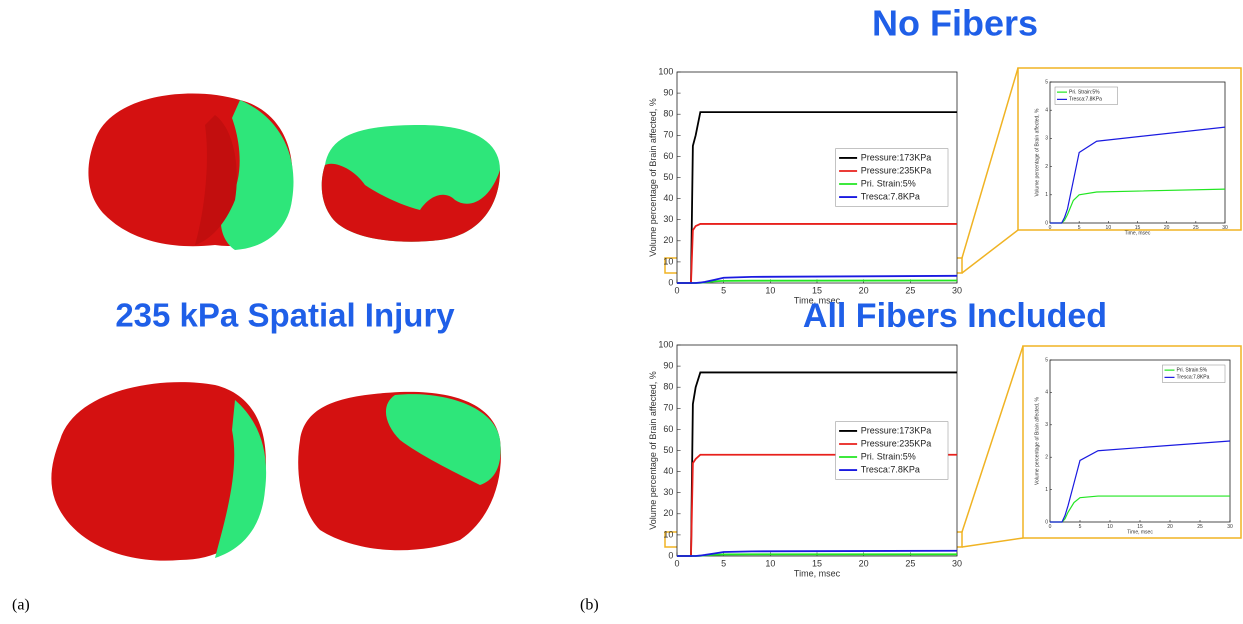 Image resolution: width=1243 pixels, height=624 pixels. Describe the element at coordinates (285, 315) in the screenshot. I see `panel-title: 235 kPa Spatial Injury` at that location.